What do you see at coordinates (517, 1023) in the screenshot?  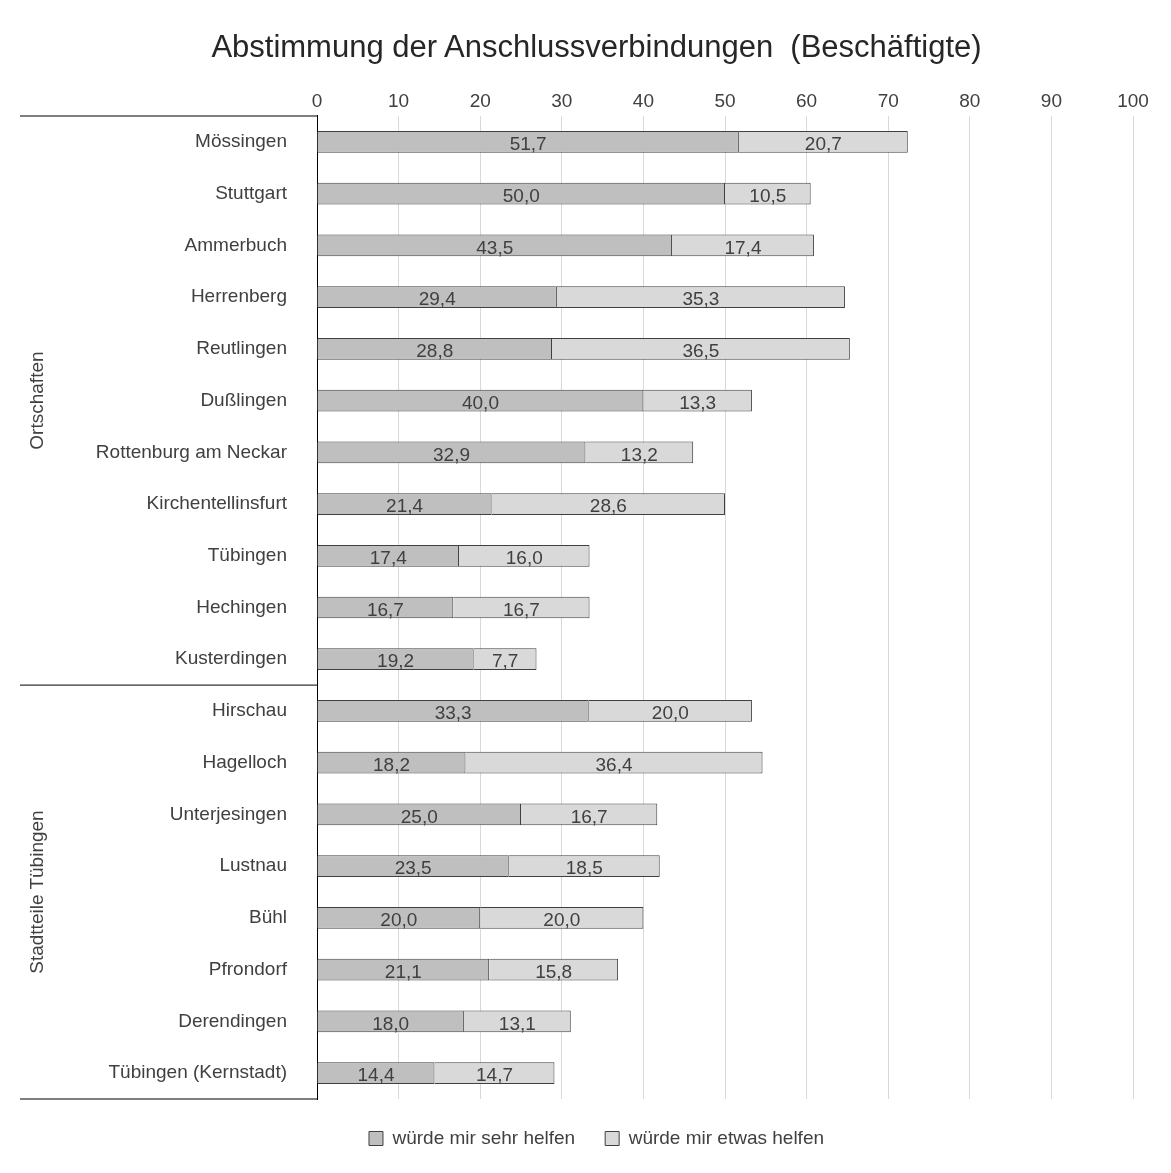 I see `data-label: 13,1` at bounding box center [517, 1023].